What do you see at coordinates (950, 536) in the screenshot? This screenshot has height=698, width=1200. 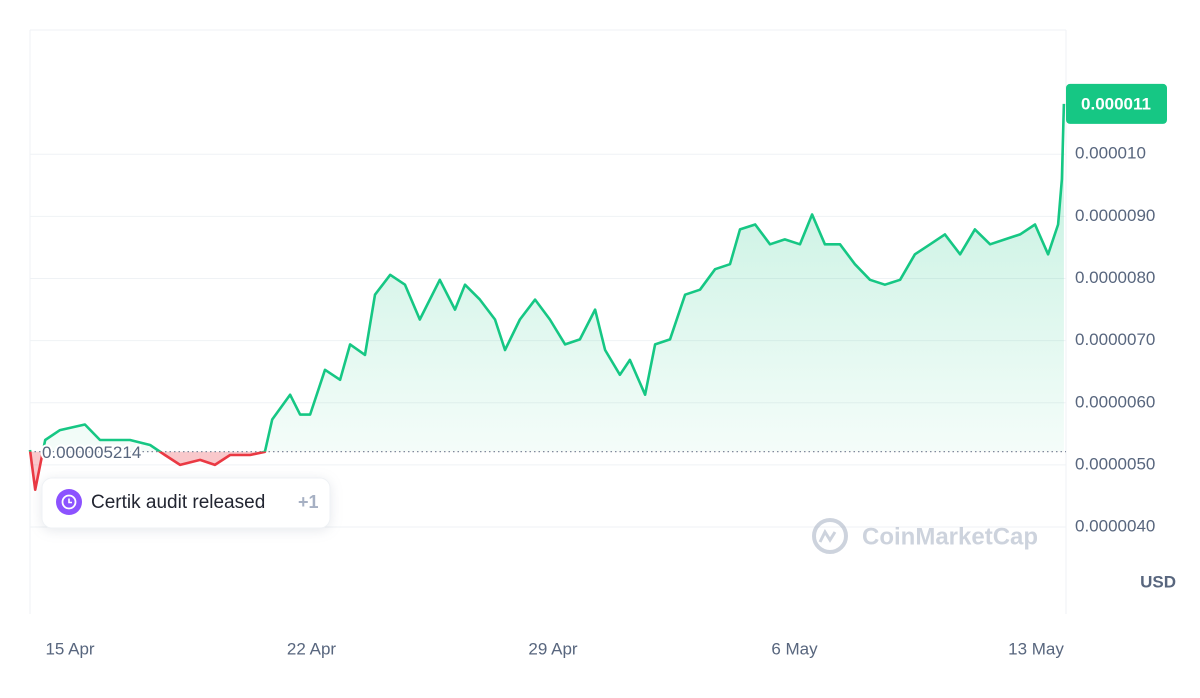 I see `watermark-text: CoinMarketCap` at bounding box center [950, 536].